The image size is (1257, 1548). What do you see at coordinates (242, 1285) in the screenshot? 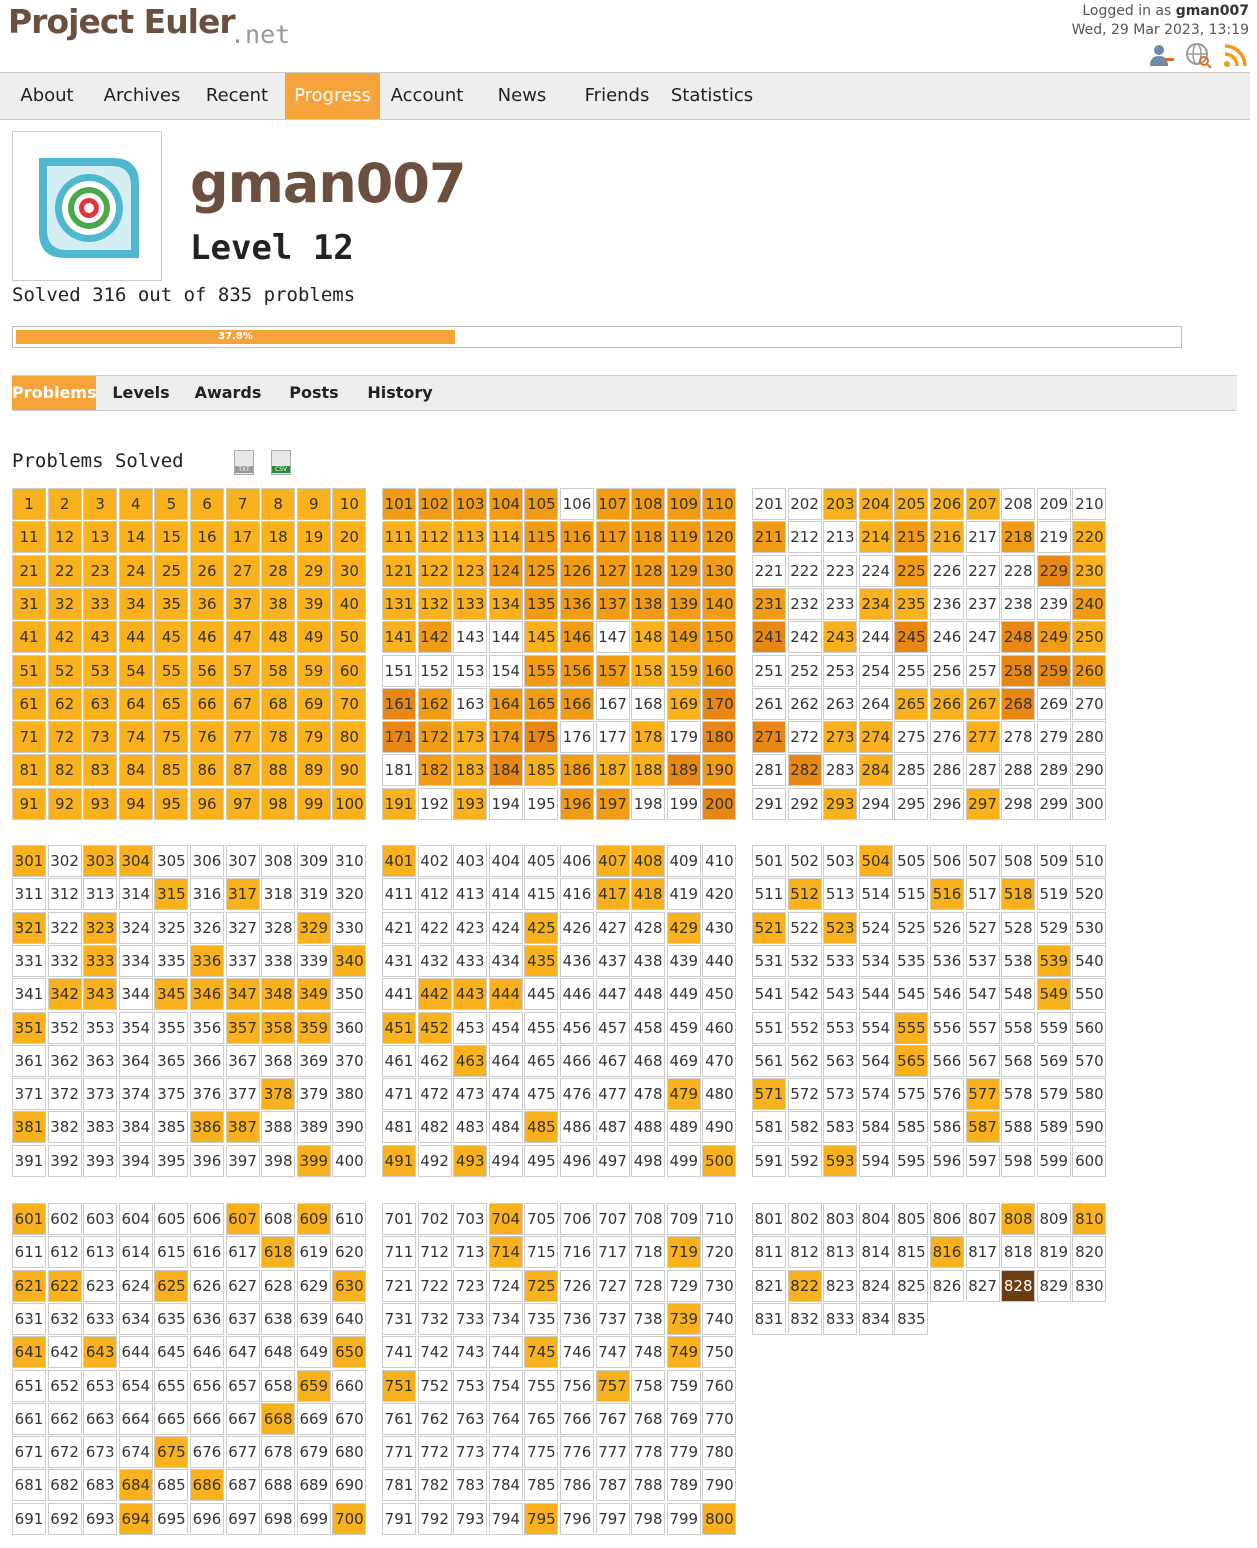
I see `problem-cell: 627` at bounding box center [242, 1285].